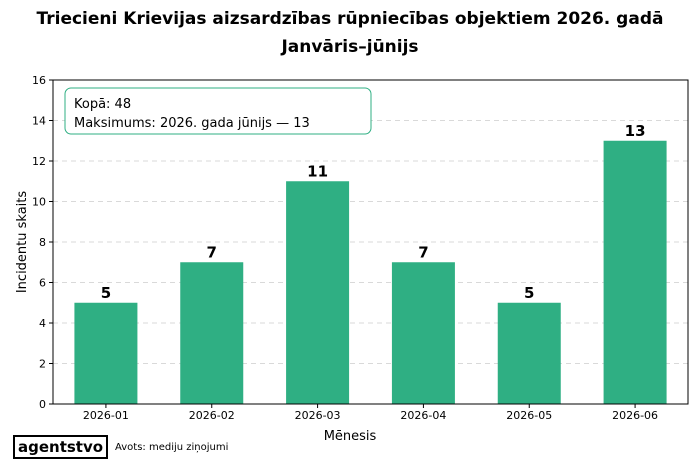  I want to click on annotation-total: Kopā: 48, so click(102, 104).